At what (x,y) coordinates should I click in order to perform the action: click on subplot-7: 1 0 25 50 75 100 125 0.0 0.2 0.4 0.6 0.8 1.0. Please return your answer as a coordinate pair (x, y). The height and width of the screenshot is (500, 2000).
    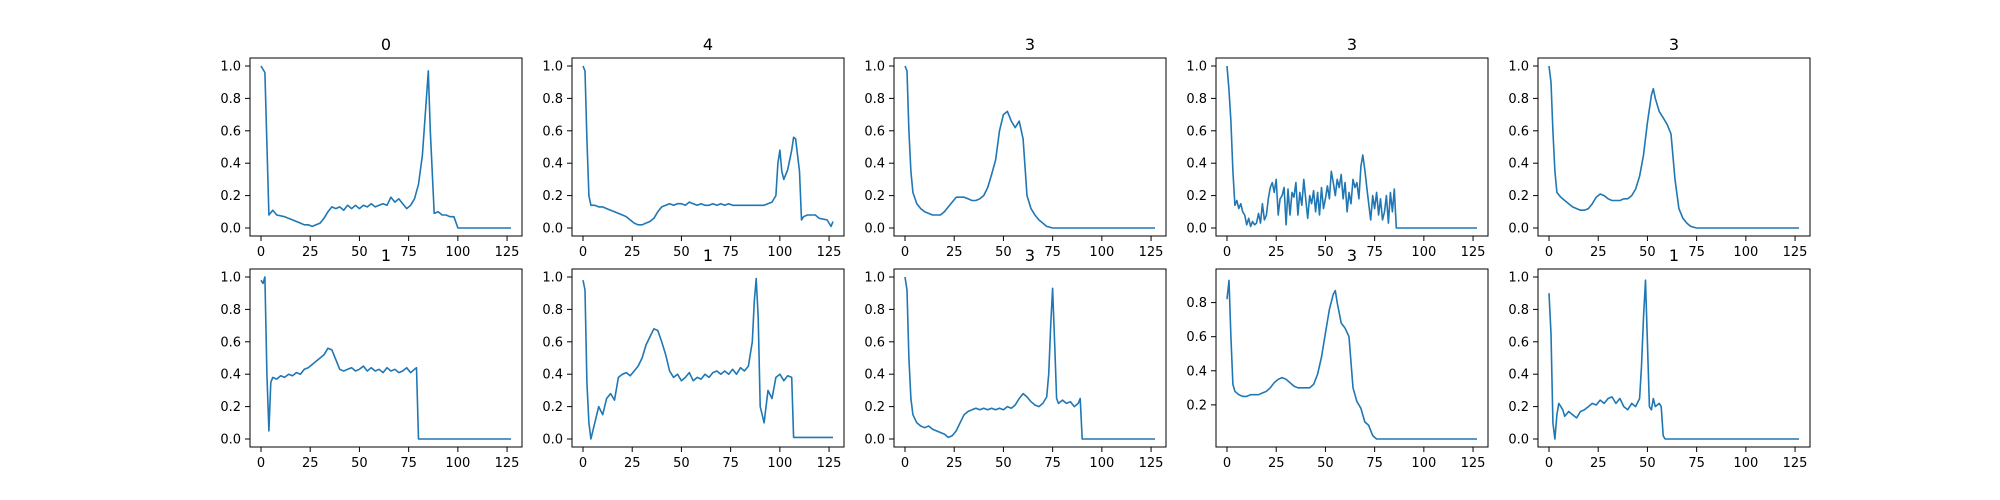
    Looking at the image, I should click on (693, 358).